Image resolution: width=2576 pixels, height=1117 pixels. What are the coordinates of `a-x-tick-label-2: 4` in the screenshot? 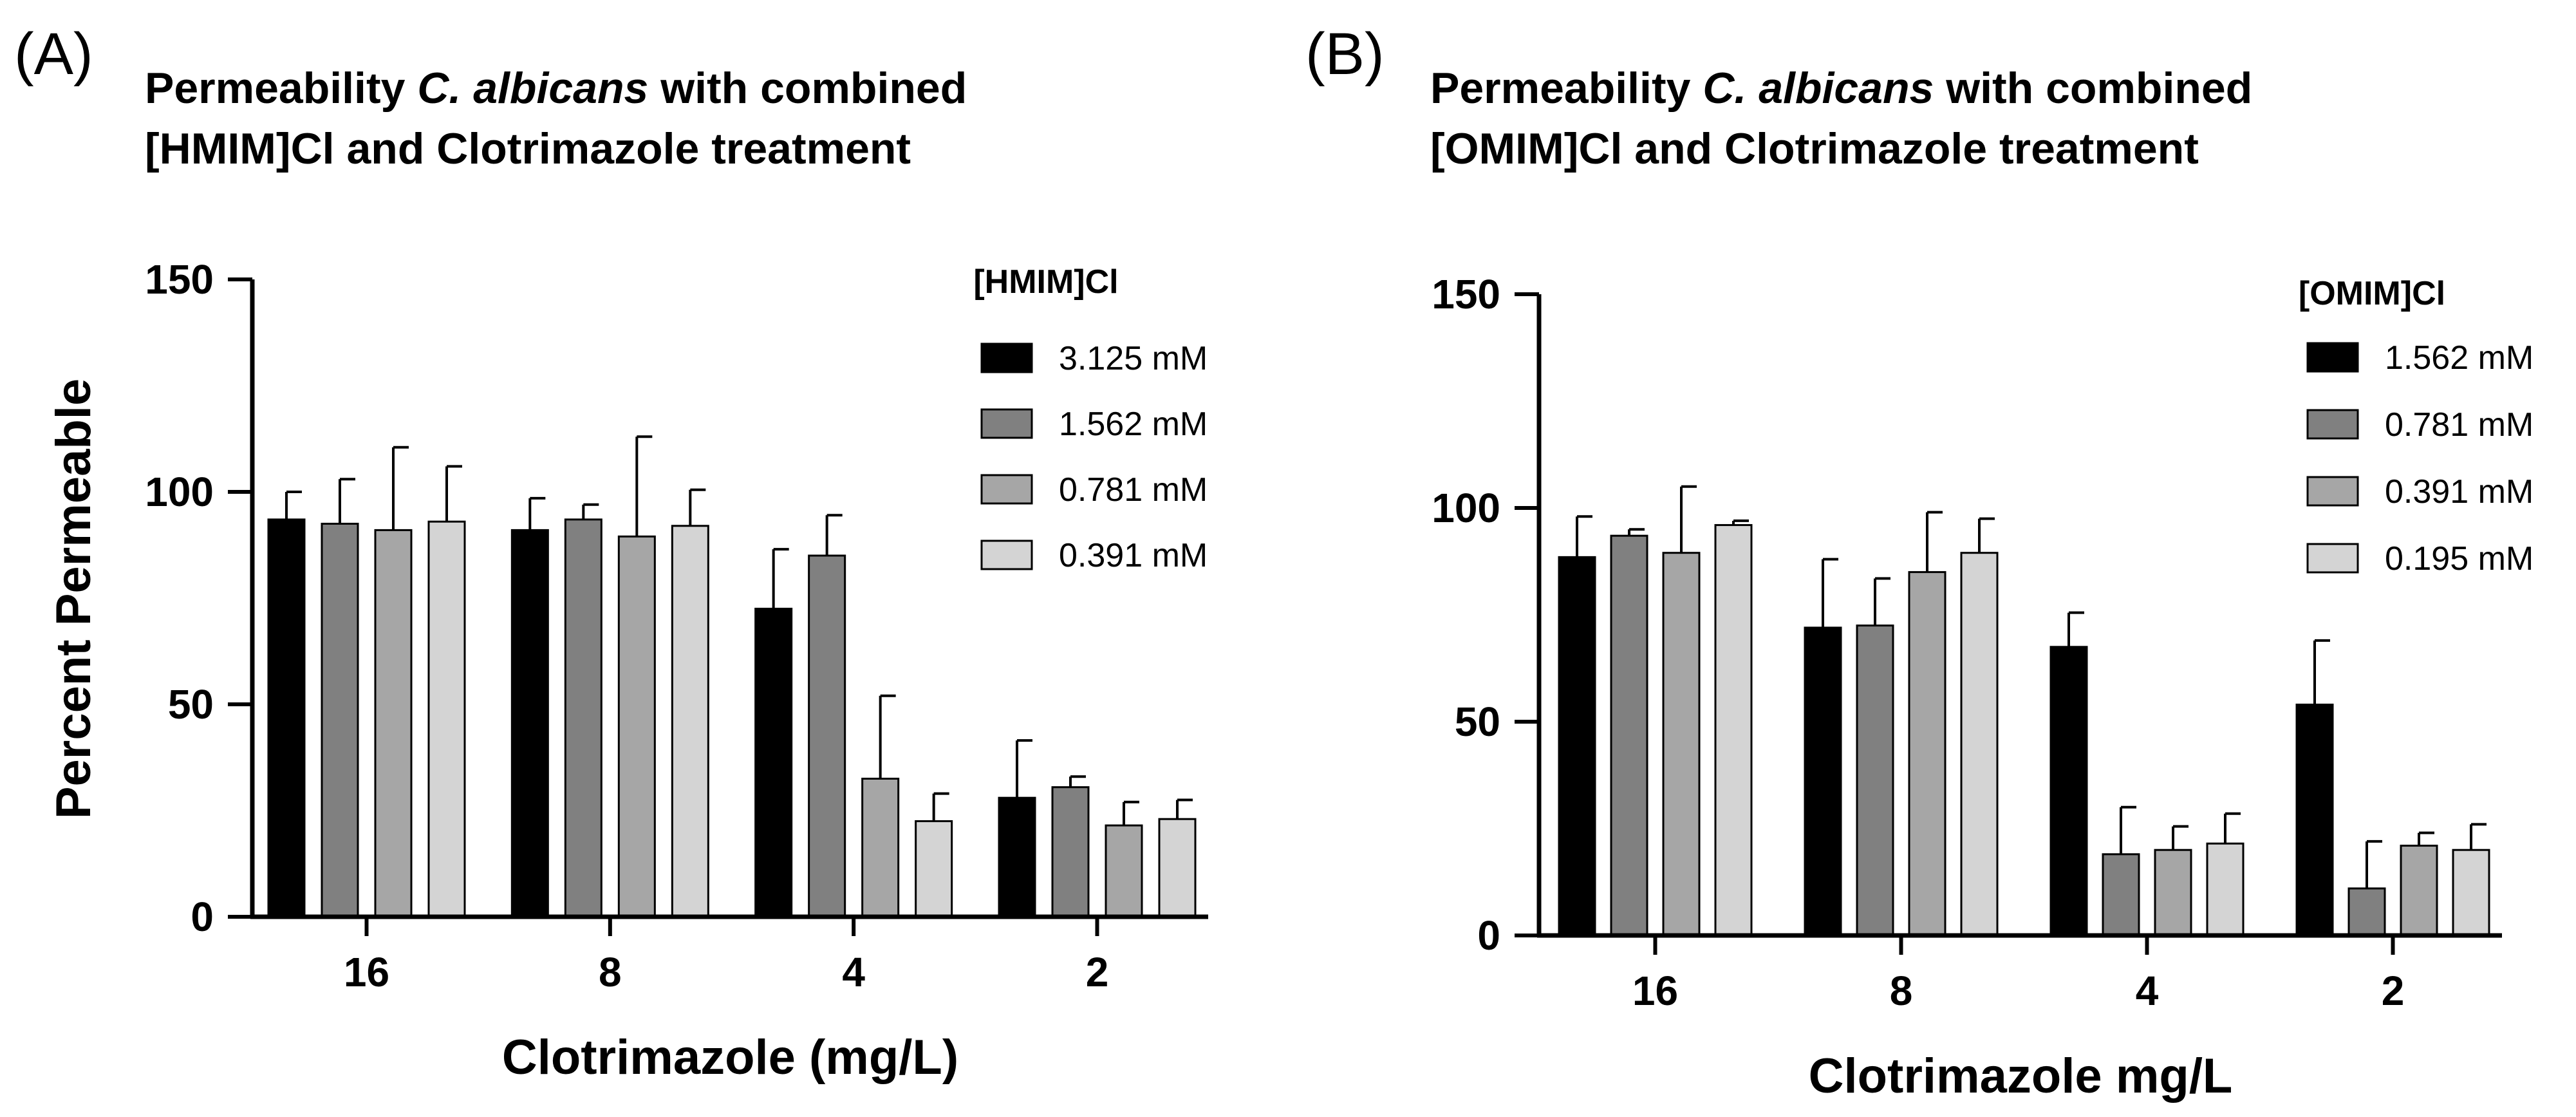 It's located at (853, 972).